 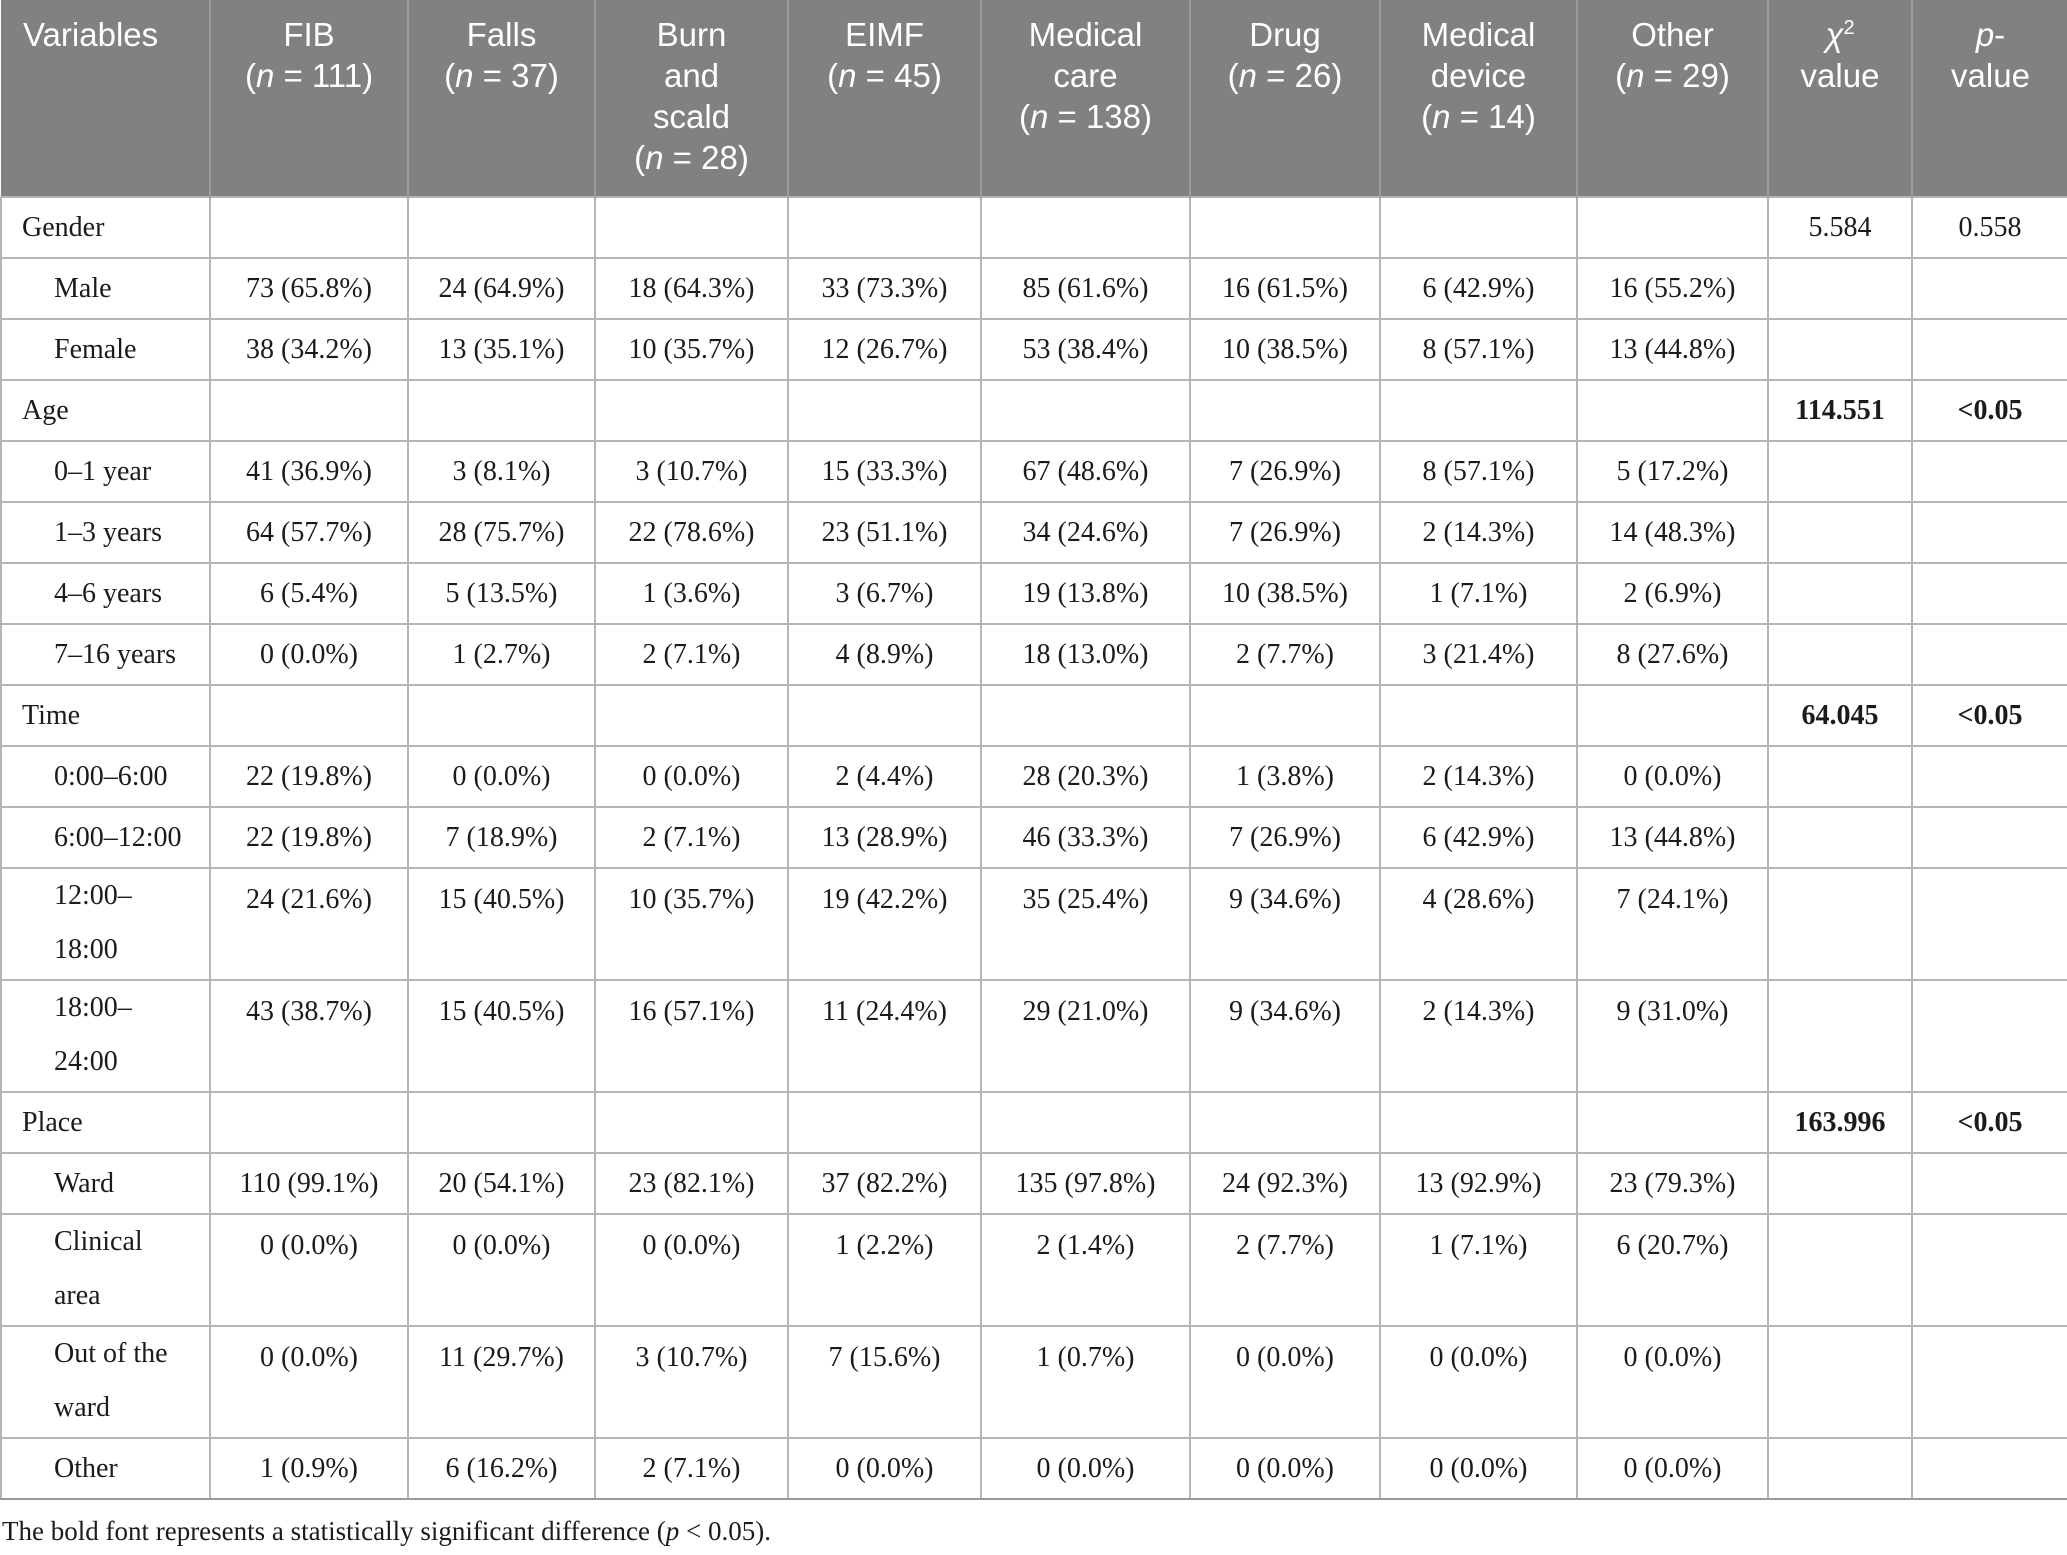 I want to click on column-header-p-value: p- value, so click(x=1989, y=98).